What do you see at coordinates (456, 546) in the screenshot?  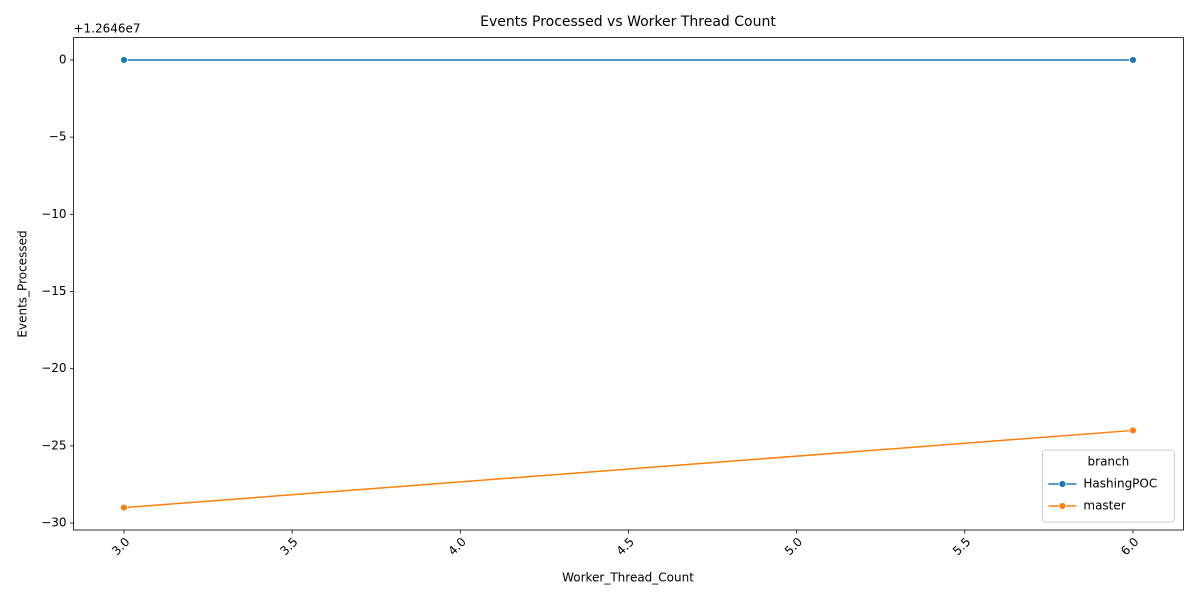 I see `x-tick-label: 4.0` at bounding box center [456, 546].